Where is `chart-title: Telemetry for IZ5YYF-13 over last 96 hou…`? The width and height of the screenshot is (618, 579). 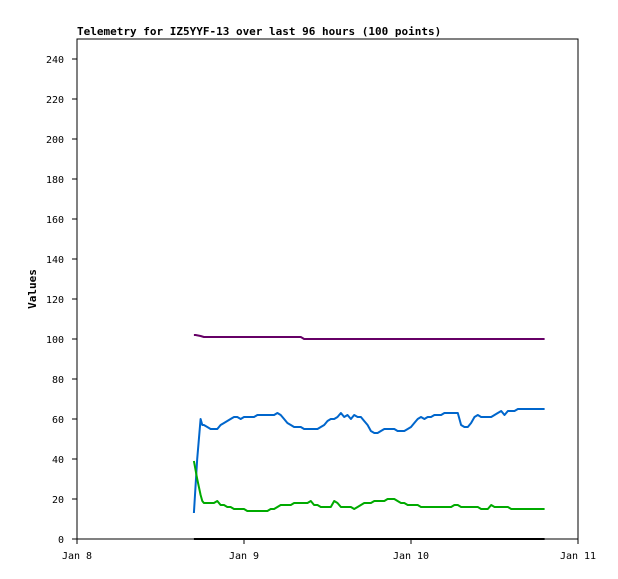
chart-title: Telemetry for IZ5YYF-13 over last 96 hou… is located at coordinates (259, 31).